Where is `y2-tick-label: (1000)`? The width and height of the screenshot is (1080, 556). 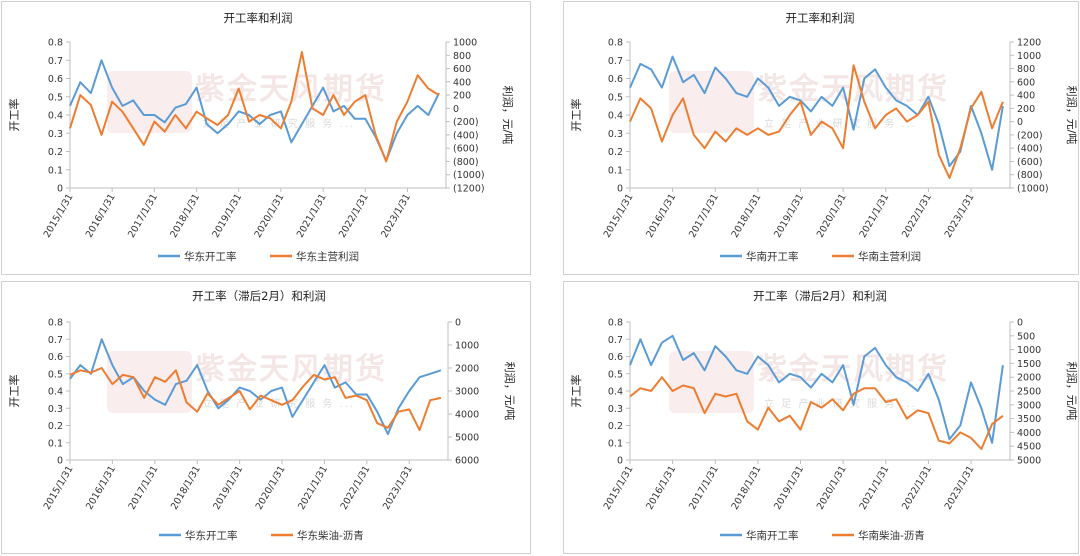
y2-tick-label: (1000) is located at coordinates (1033, 189).